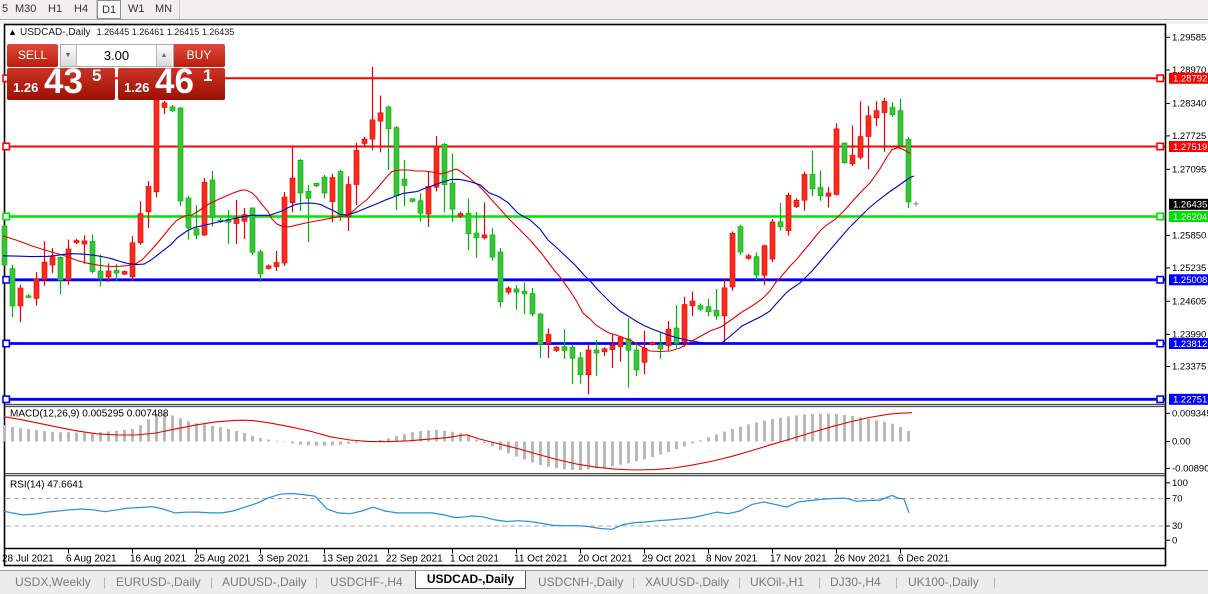 This screenshot has height=594, width=1208. I want to click on svg-text: 1.23812, so click(1190, 344).